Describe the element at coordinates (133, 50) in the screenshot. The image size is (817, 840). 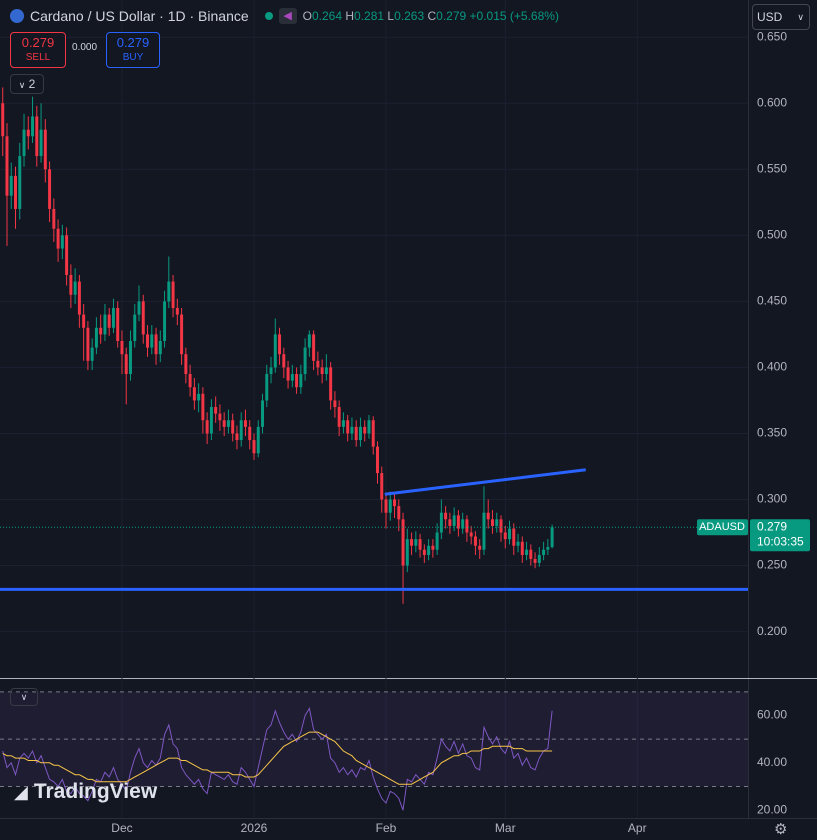
I see `buy-button: 0.279 BUY` at that location.